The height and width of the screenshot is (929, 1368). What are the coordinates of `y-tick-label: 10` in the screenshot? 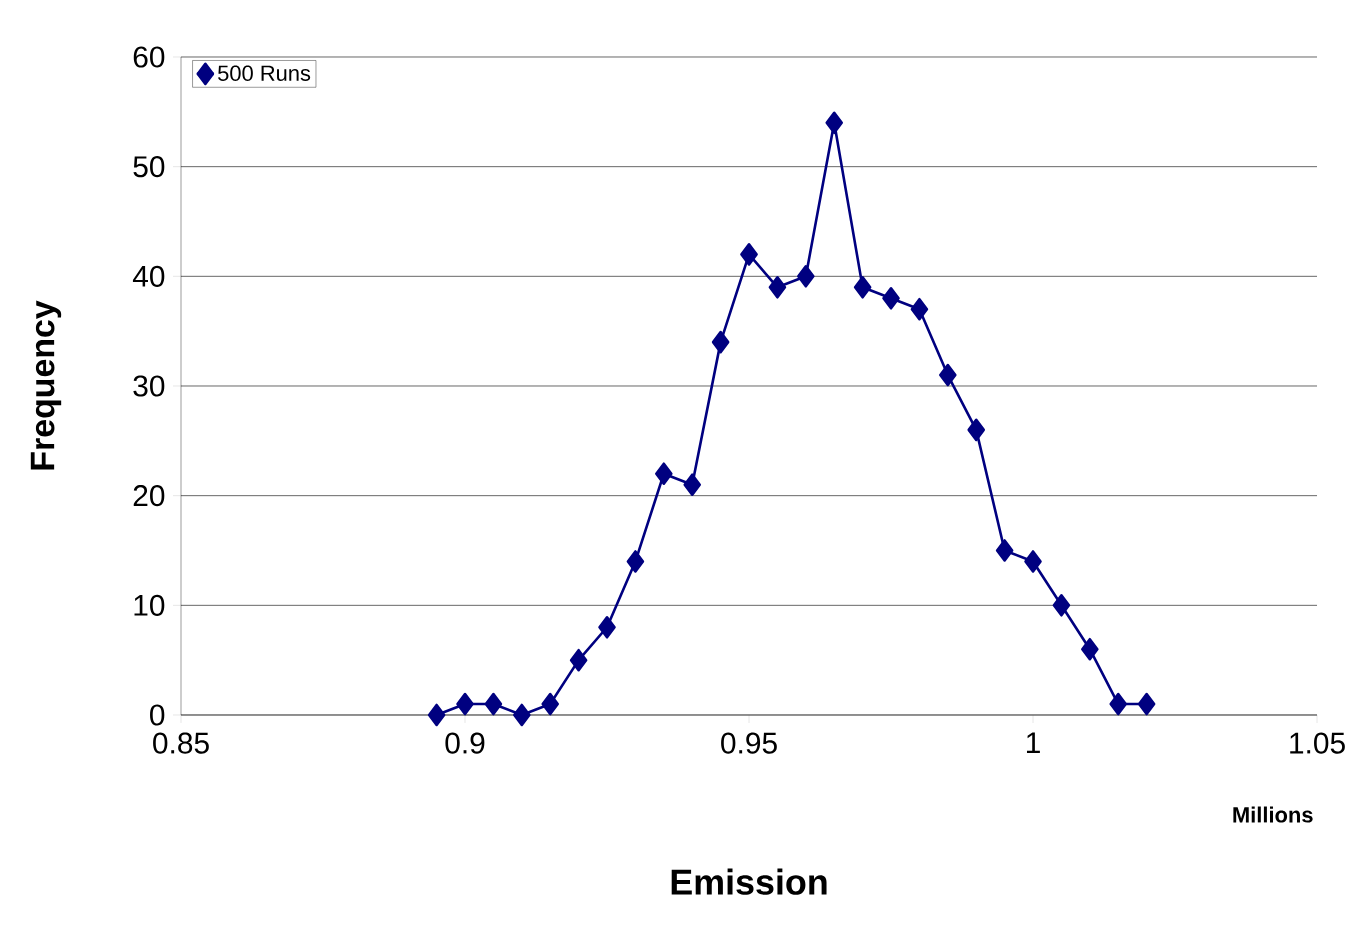 It's located at (149, 605).